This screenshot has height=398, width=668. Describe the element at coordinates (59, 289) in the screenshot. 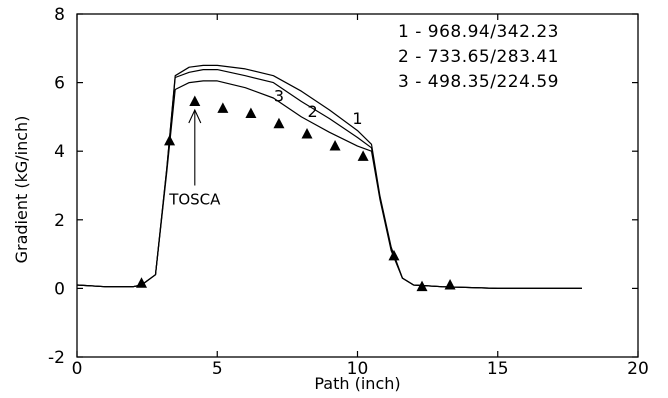

I see `y-tick-label: 0` at that location.